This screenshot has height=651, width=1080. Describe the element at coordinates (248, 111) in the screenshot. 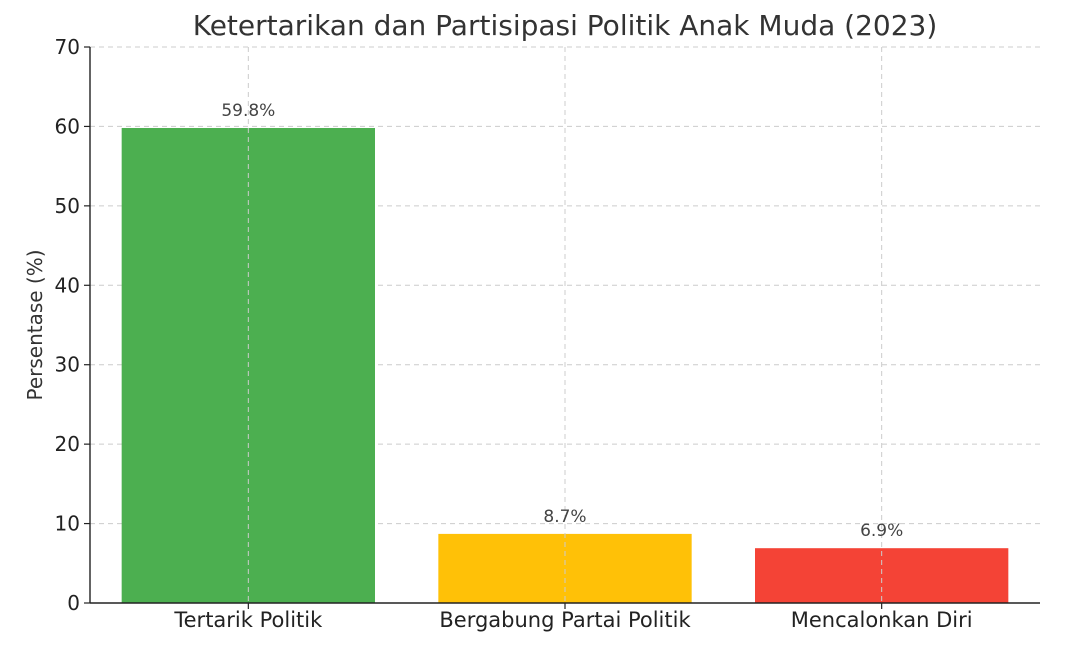

I see `data-label: 59.8%` at that location.